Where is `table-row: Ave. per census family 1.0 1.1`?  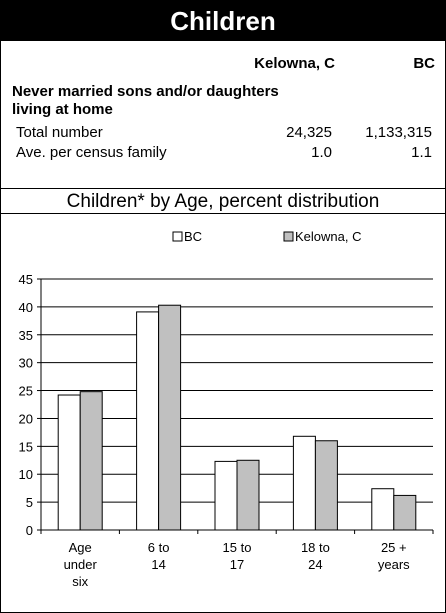
table-row: Ave. per census family 1.0 1.1 is located at coordinates (223, 153).